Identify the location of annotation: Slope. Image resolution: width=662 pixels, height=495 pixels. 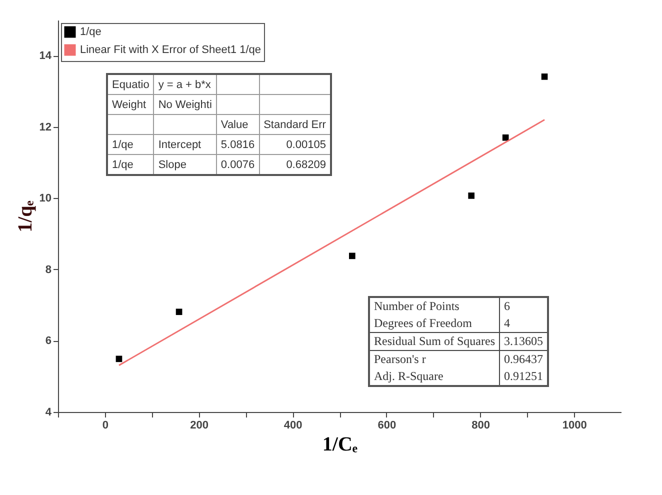
(185, 164).